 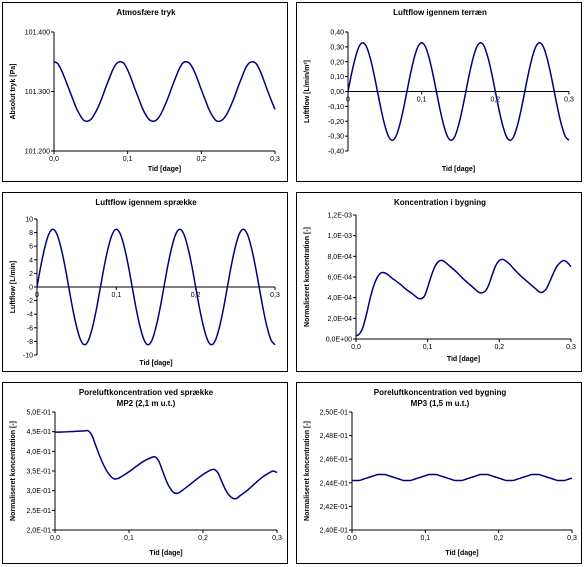 I want to click on y-tick-label: -0,40, so click(x=336, y=152).